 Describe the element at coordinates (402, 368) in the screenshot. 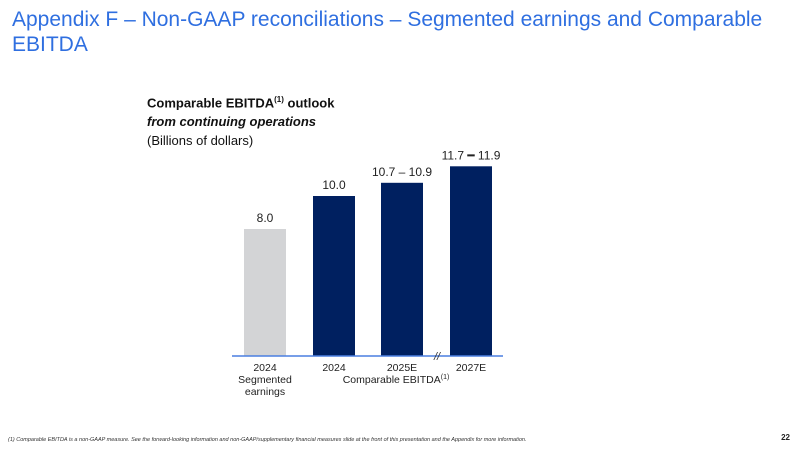

I see `x-tick-label-2: 2025E` at that location.